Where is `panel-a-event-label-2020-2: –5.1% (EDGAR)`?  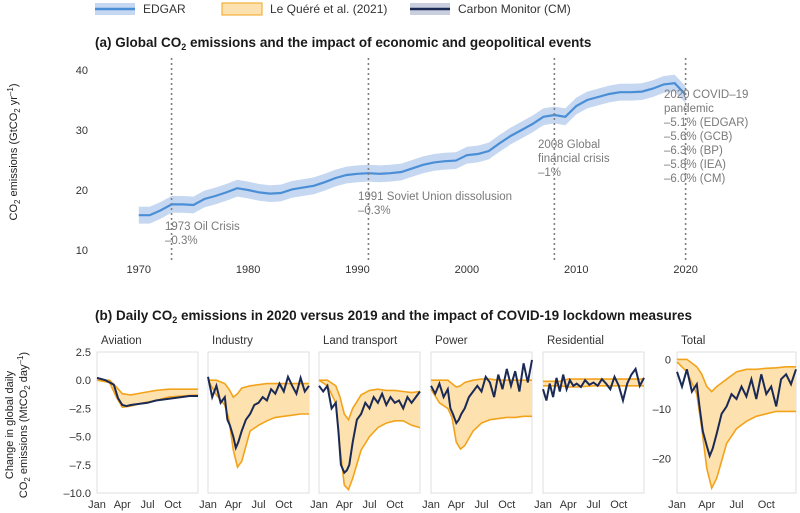
panel-a-event-label-2020-2: –5.1% (EDGAR) is located at coordinates (706, 123).